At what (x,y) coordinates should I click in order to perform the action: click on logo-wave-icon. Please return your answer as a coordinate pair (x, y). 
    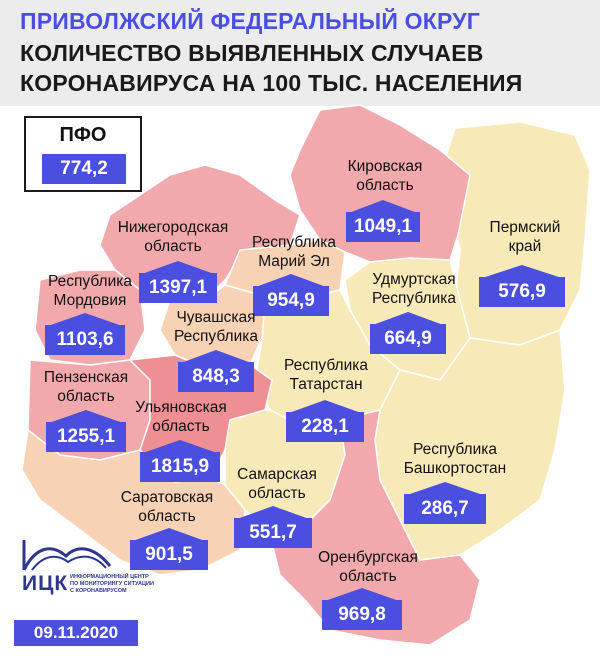
    Looking at the image, I should click on (67, 555).